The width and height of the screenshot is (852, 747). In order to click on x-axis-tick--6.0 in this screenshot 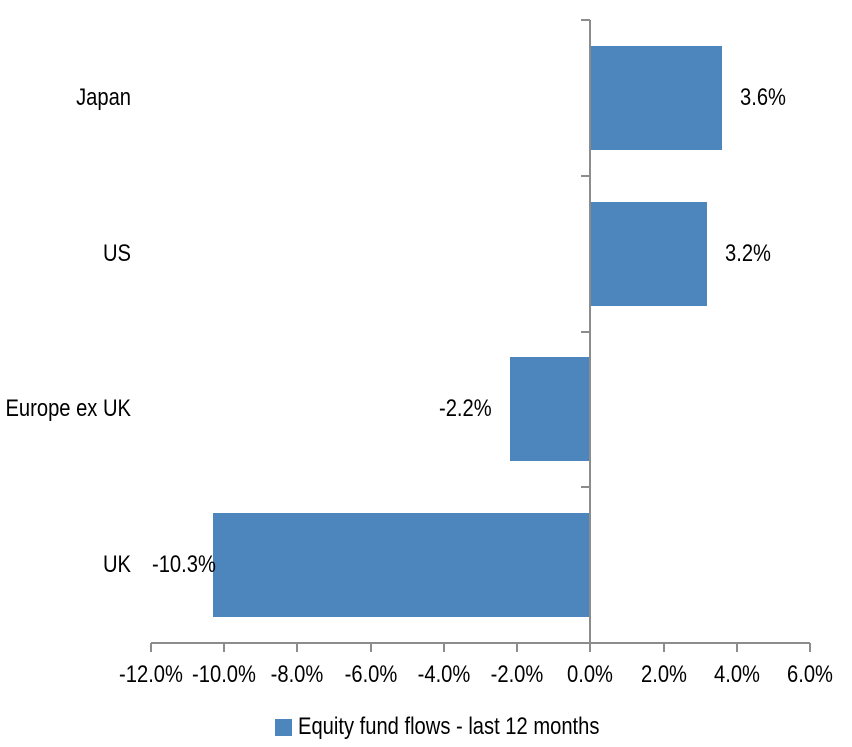, I will do `click(370, 647)`.